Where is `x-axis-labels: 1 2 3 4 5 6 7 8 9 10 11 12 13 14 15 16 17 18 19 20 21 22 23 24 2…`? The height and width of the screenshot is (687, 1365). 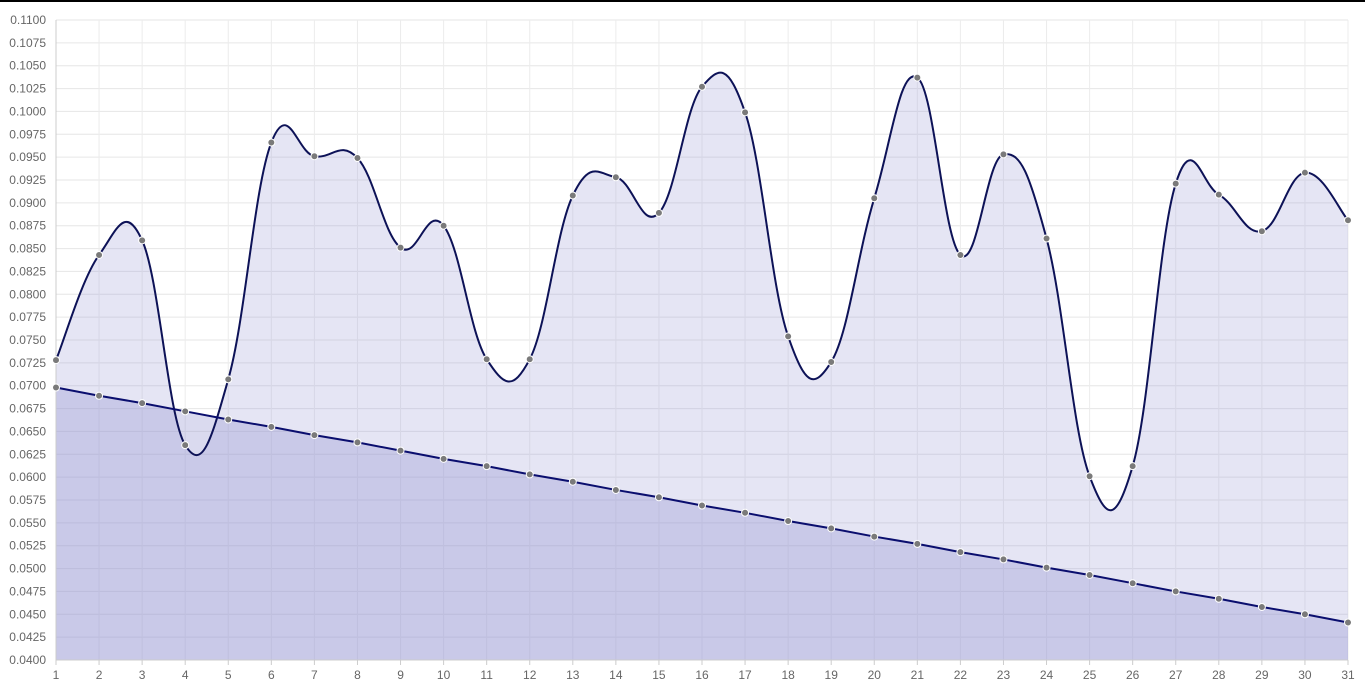
x-axis-labels: 1 2 3 4 5 6 7 8 9 10 11 12 13 14 15 16 17 18 19 20 21 22 23 24 2… is located at coordinates (704, 675).